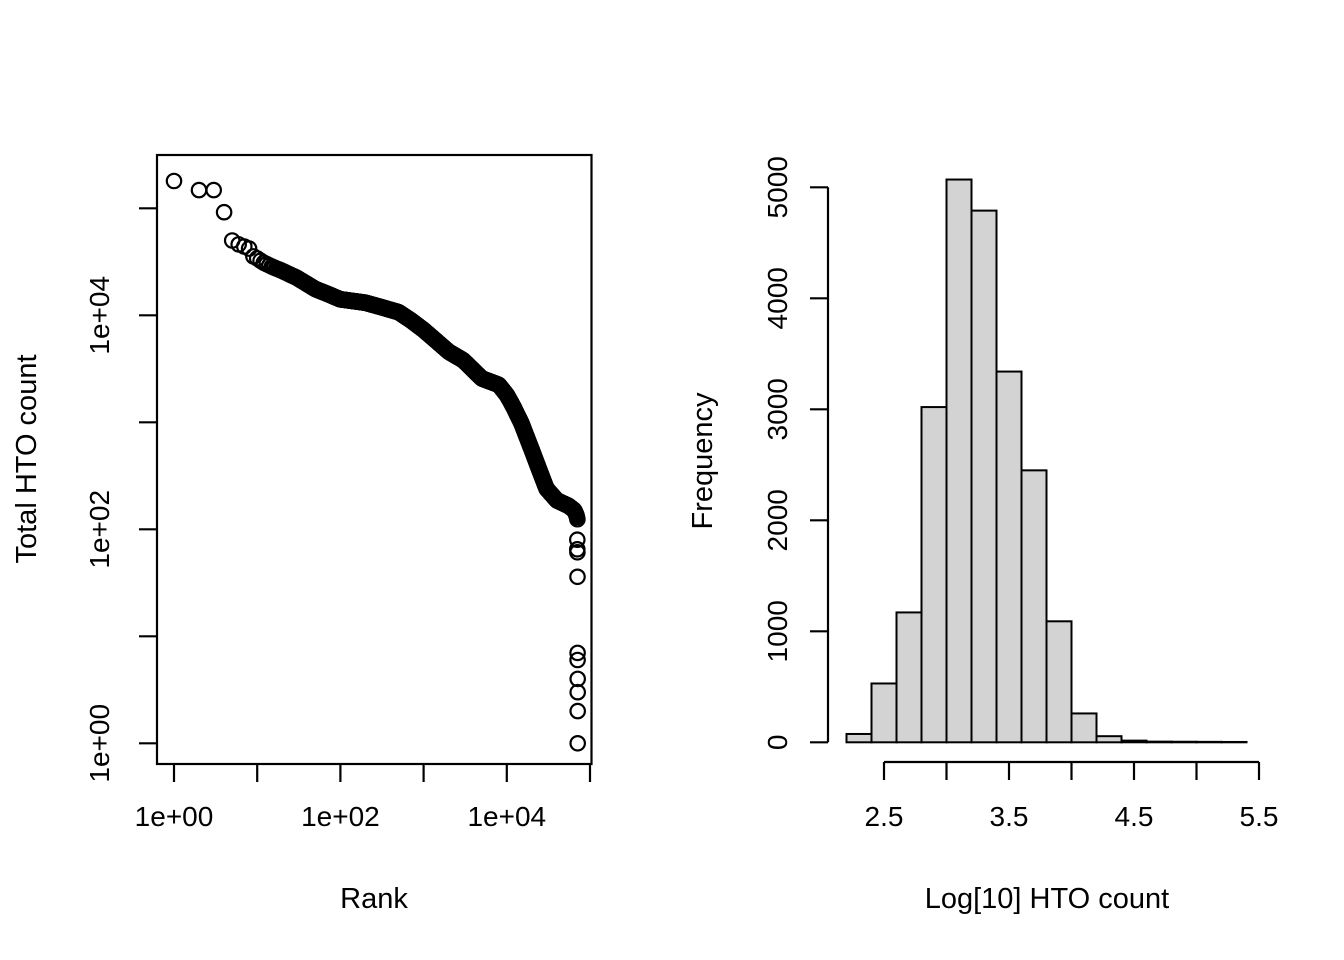 This screenshot has width=1344, height=960. I want to click on x-tick-label: 3.5, so click(1009, 816).